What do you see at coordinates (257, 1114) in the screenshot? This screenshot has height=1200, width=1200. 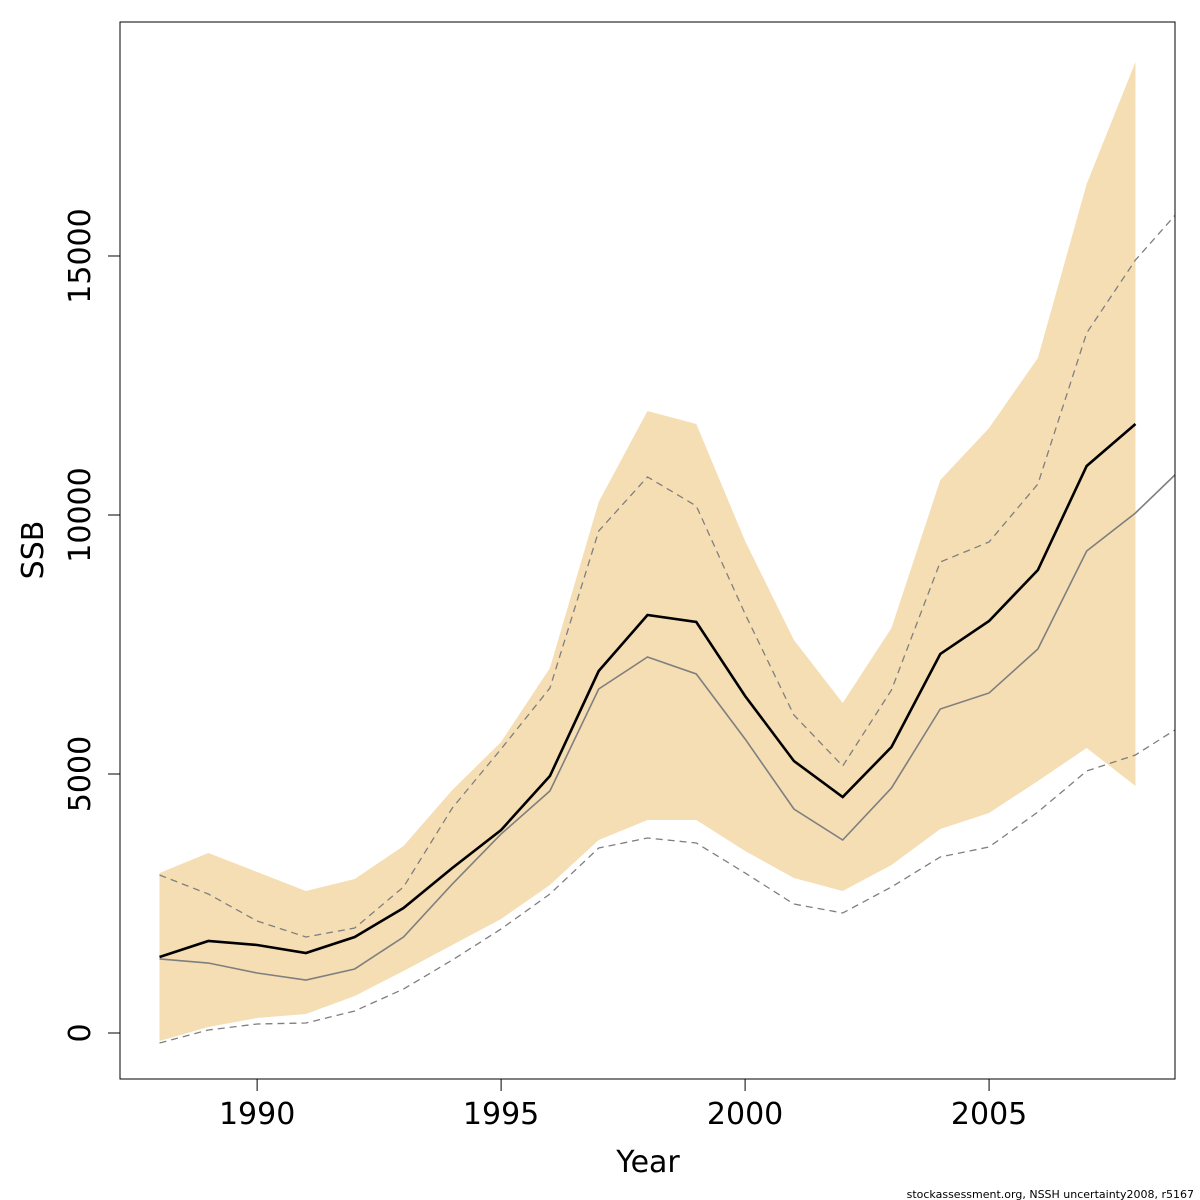 I see `x-tick-label: 1990` at bounding box center [257, 1114].